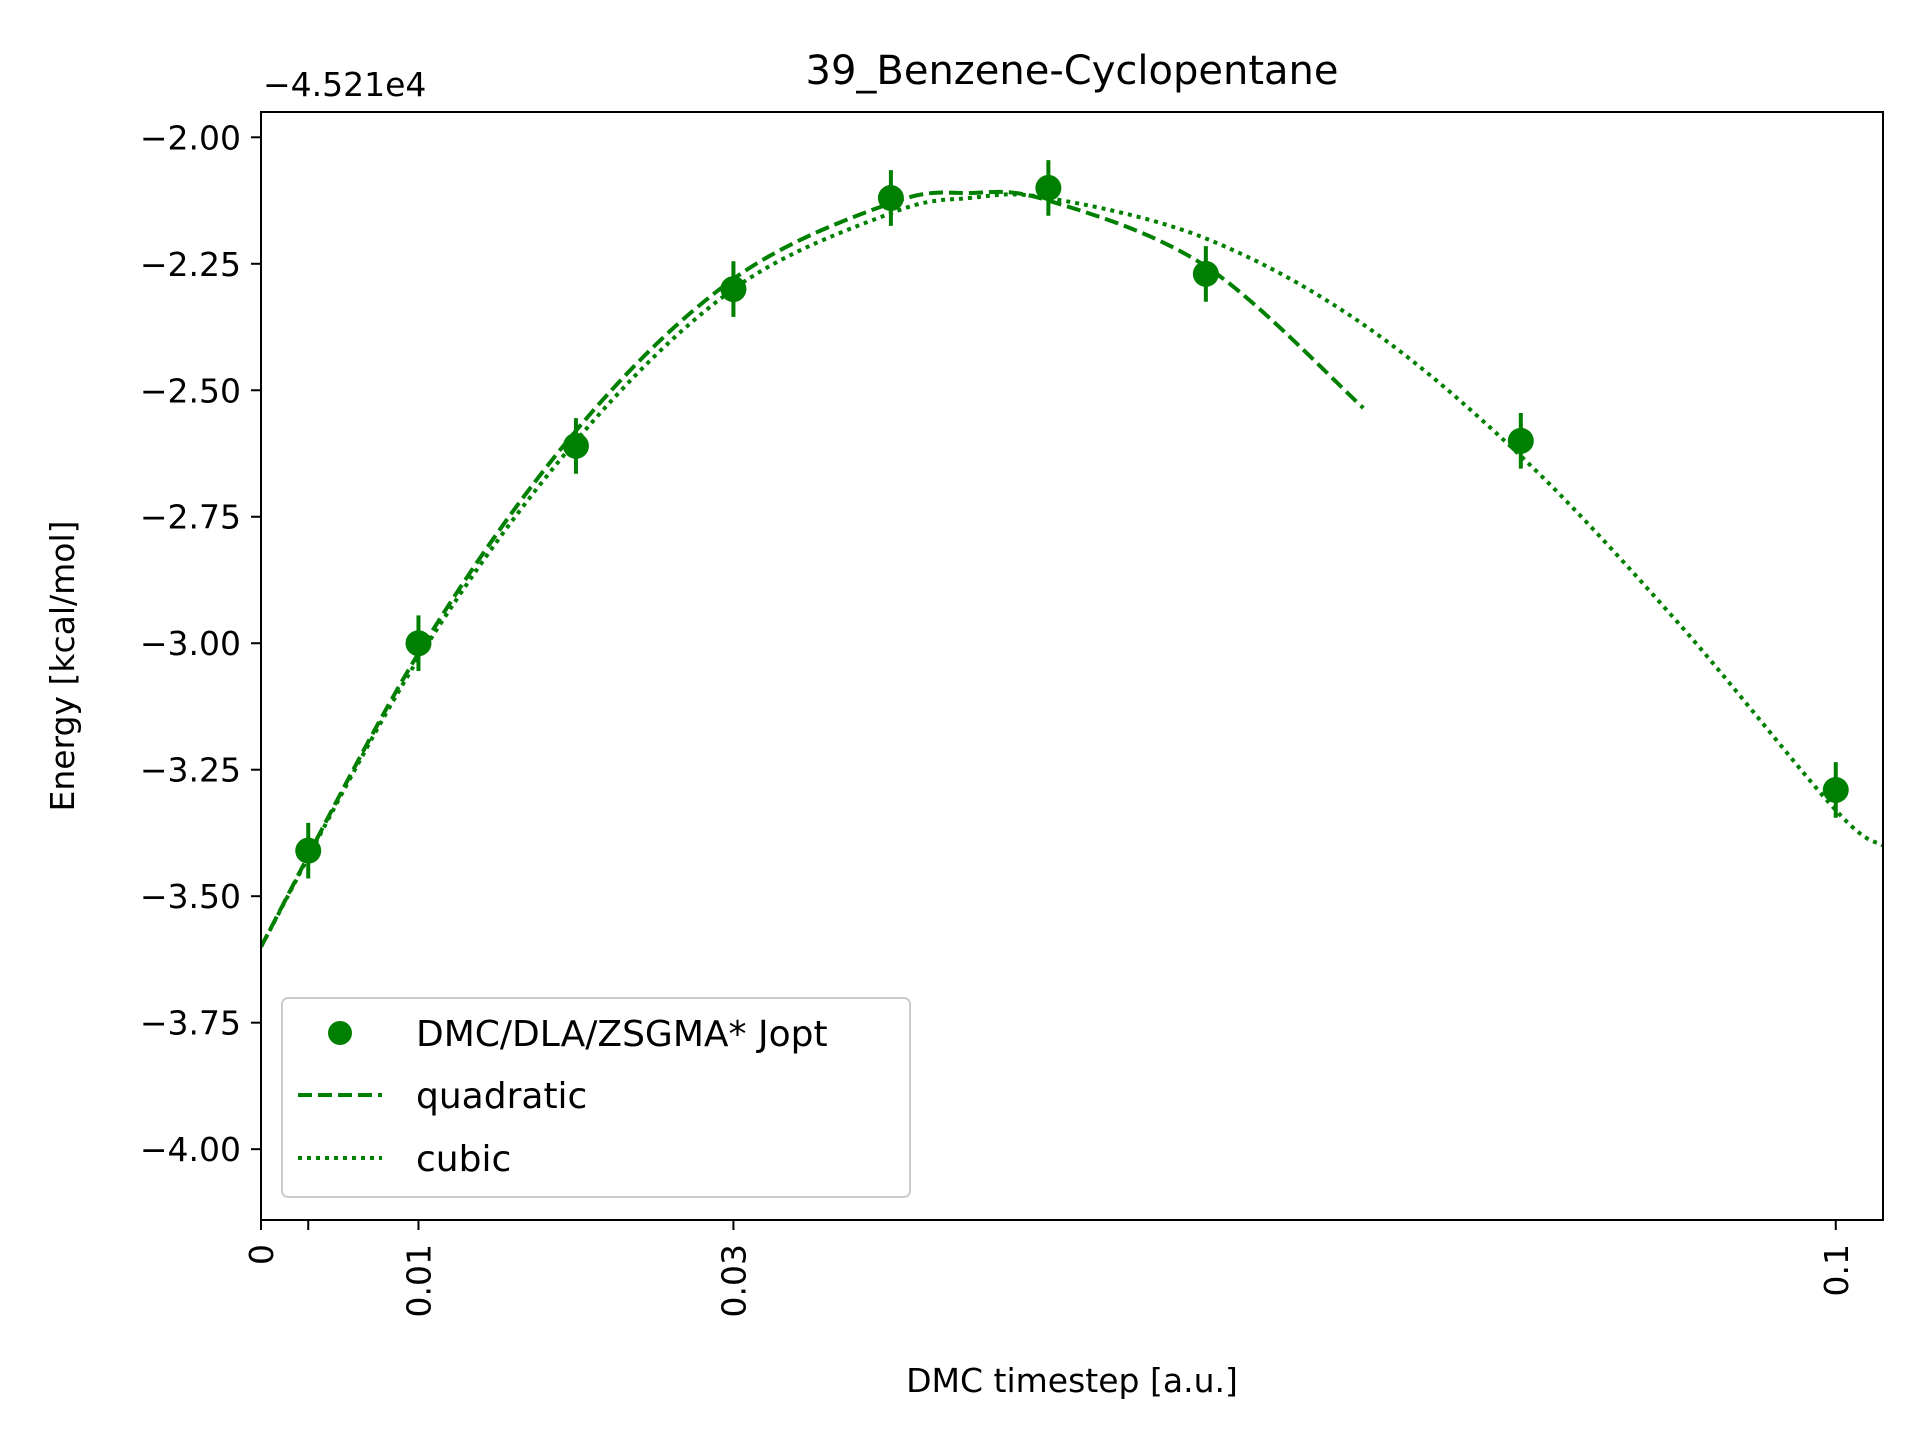 The width and height of the screenshot is (1920, 1440). What do you see at coordinates (340, 1033) in the screenshot?
I see `legend-marker-points` at bounding box center [340, 1033].